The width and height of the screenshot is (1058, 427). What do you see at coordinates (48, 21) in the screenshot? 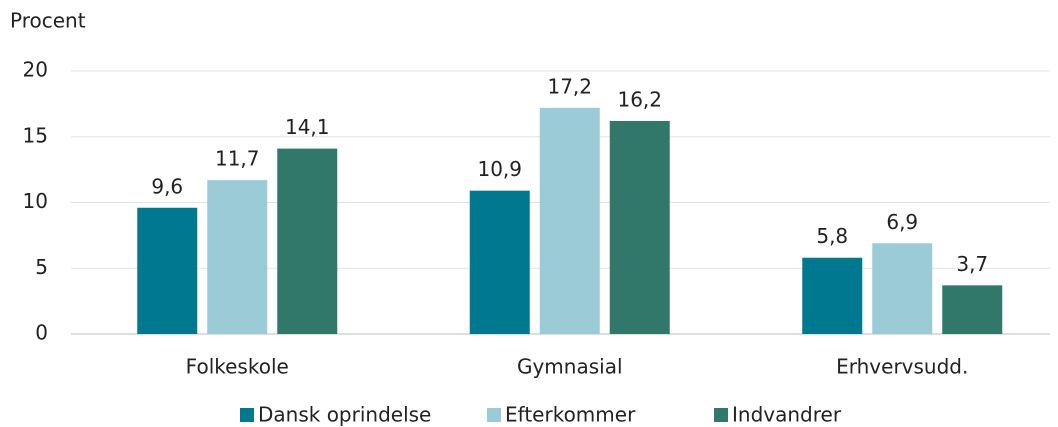
I see `y-axis-label: Procent` at bounding box center [48, 21].